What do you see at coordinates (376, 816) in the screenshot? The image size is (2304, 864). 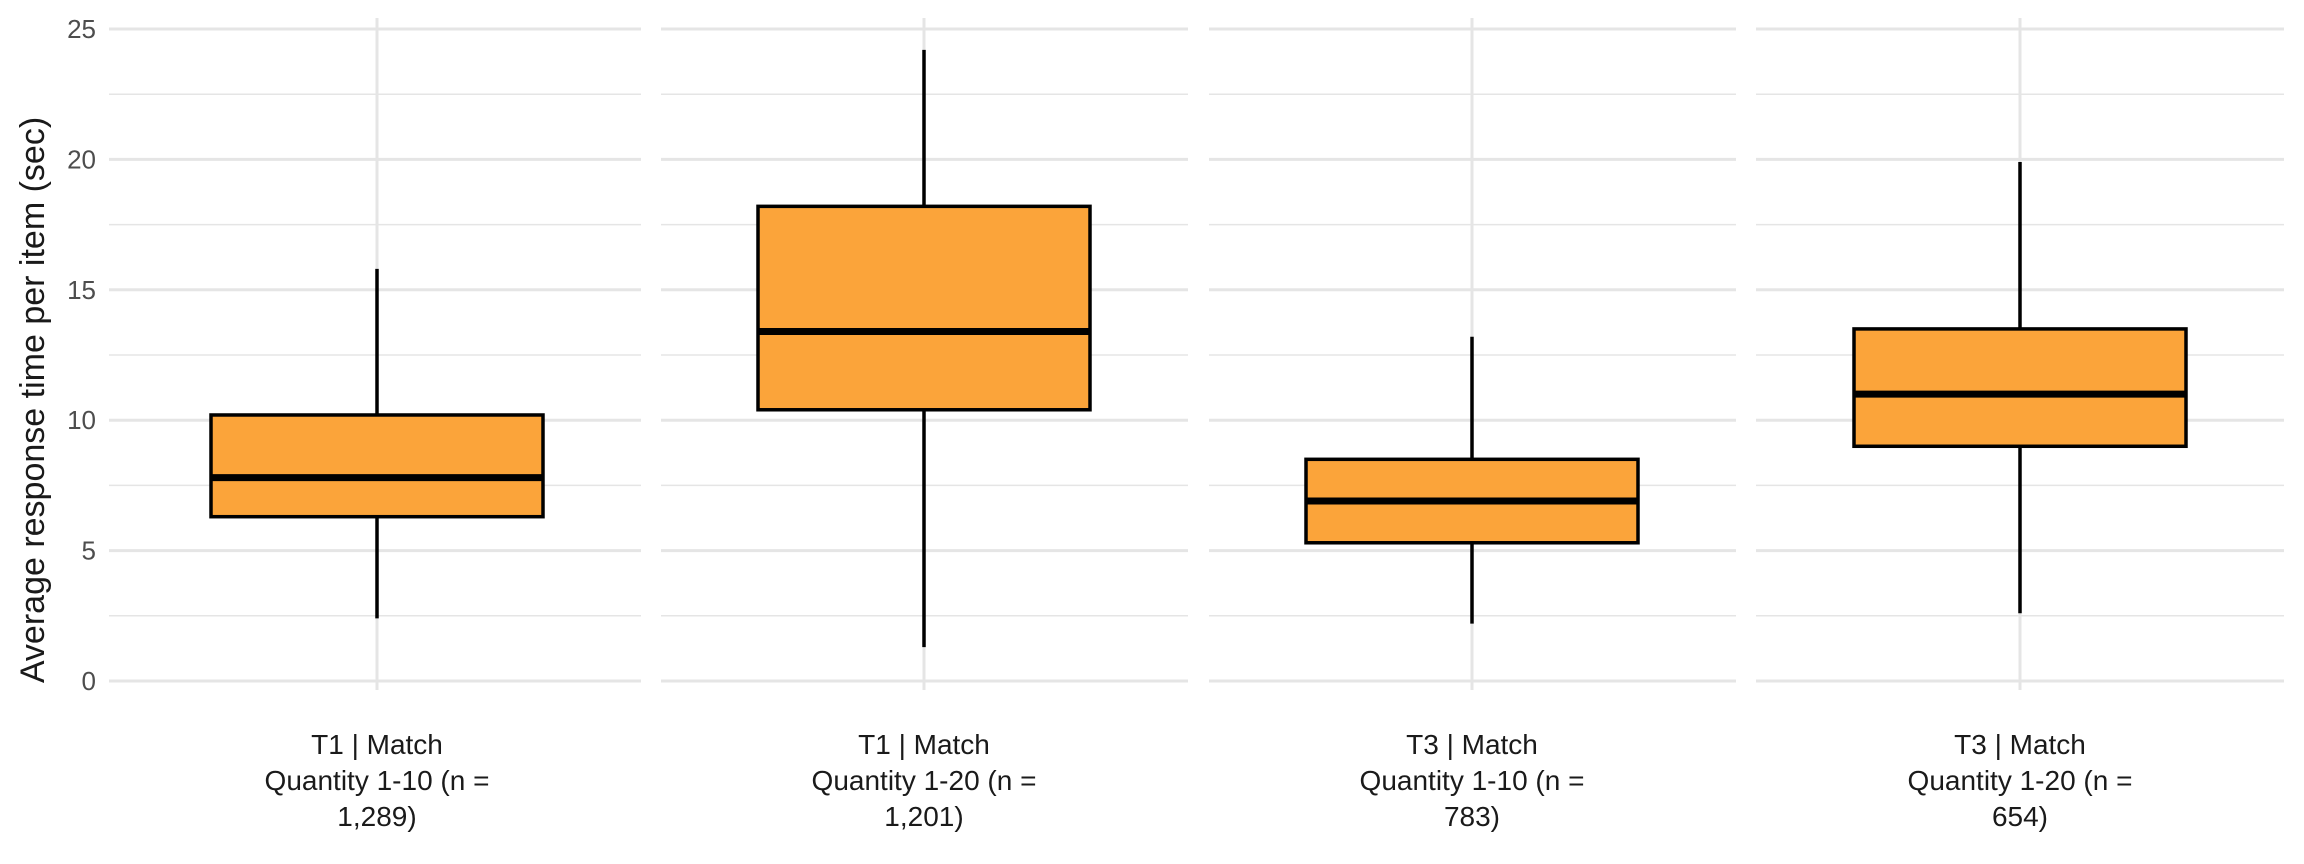 I see `x-tick-label-line: 1,289)` at bounding box center [376, 816].